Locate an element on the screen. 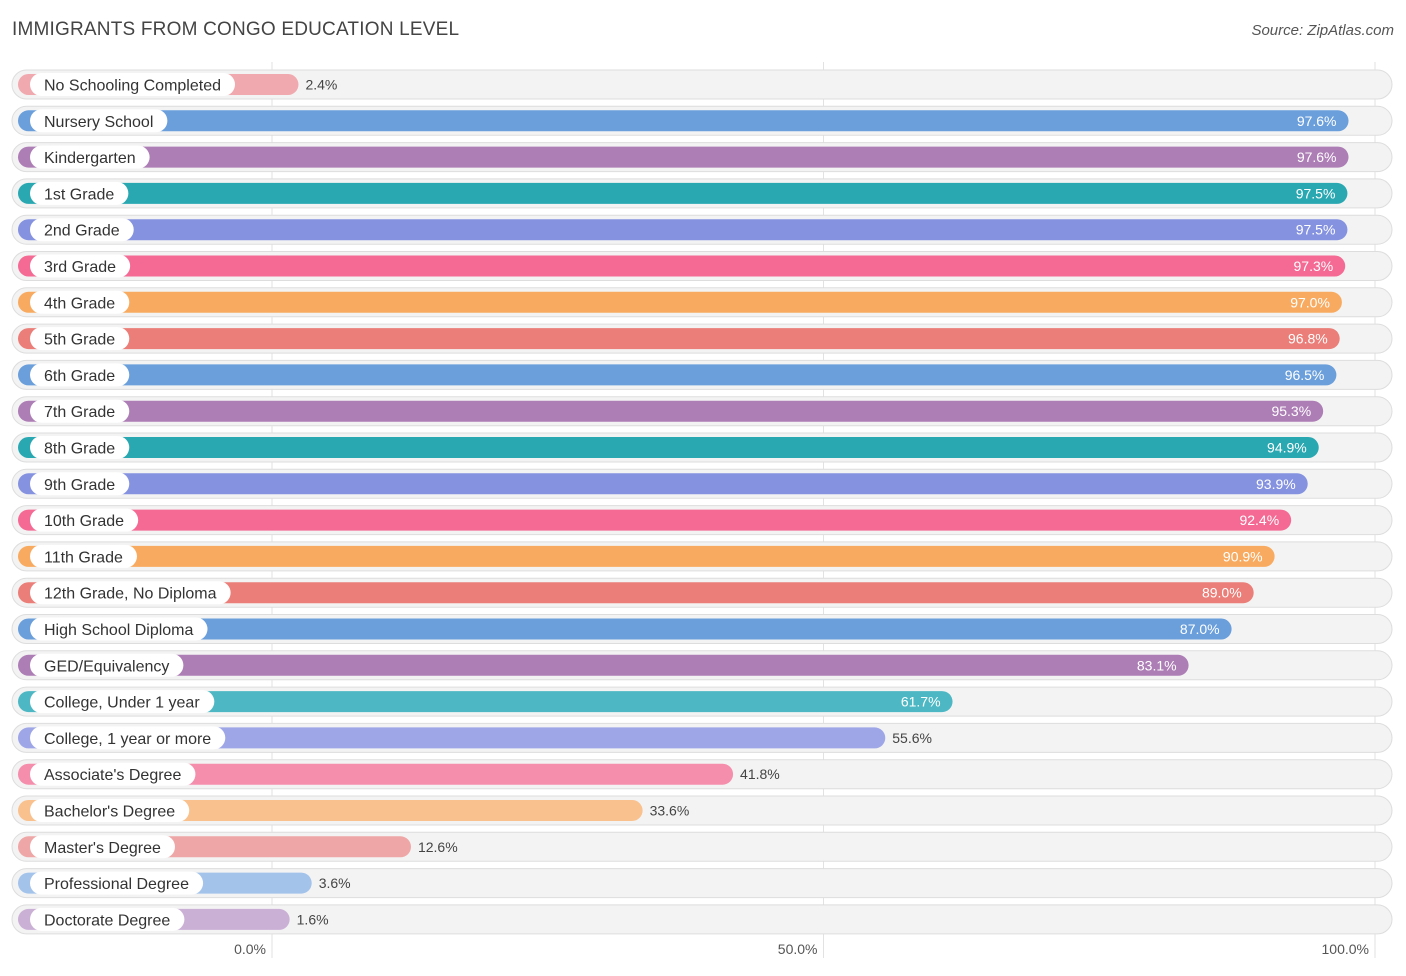  bar-row: 5th Grade 96.8% is located at coordinates (702, 338).